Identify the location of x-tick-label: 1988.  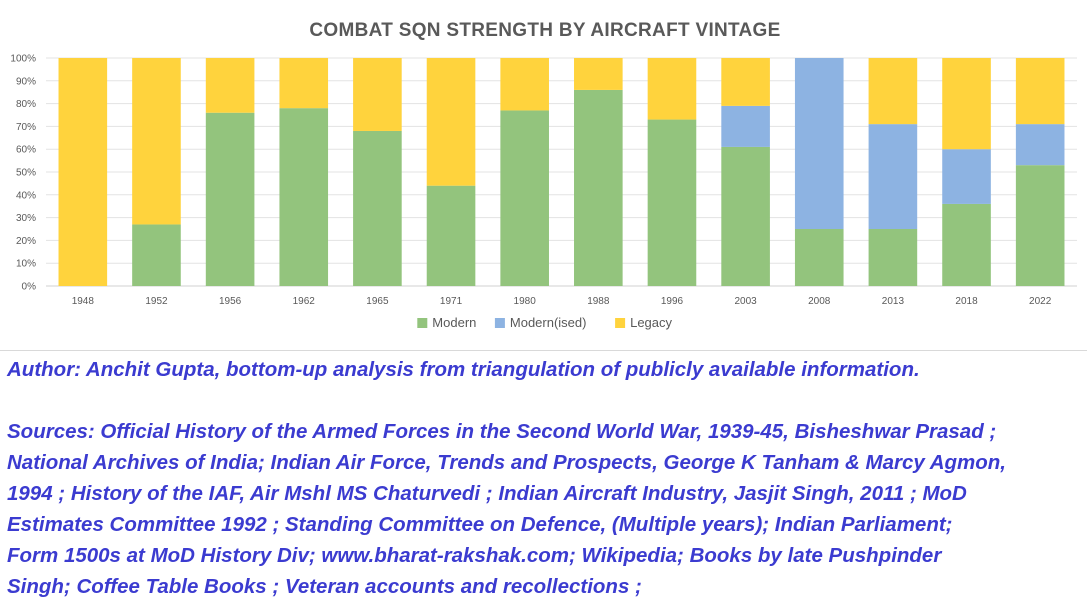
(598, 301).